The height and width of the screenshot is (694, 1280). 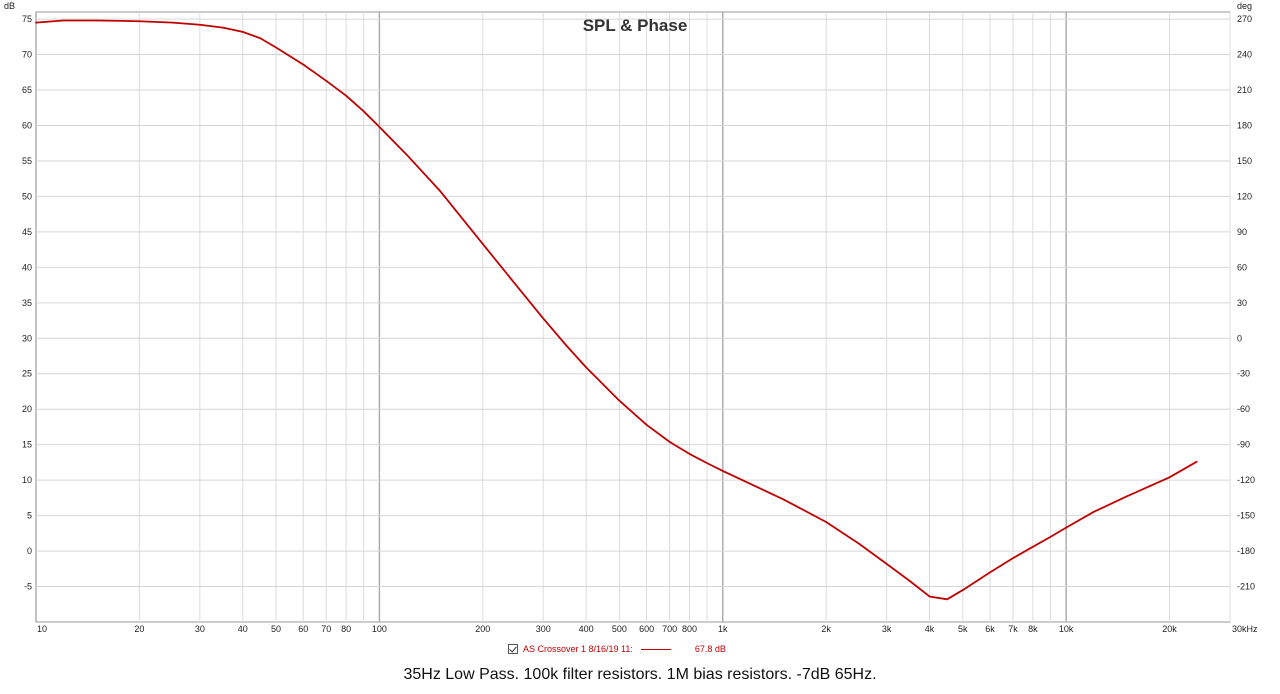 I want to click on y-left-tick-label: 60, so click(x=27, y=125).